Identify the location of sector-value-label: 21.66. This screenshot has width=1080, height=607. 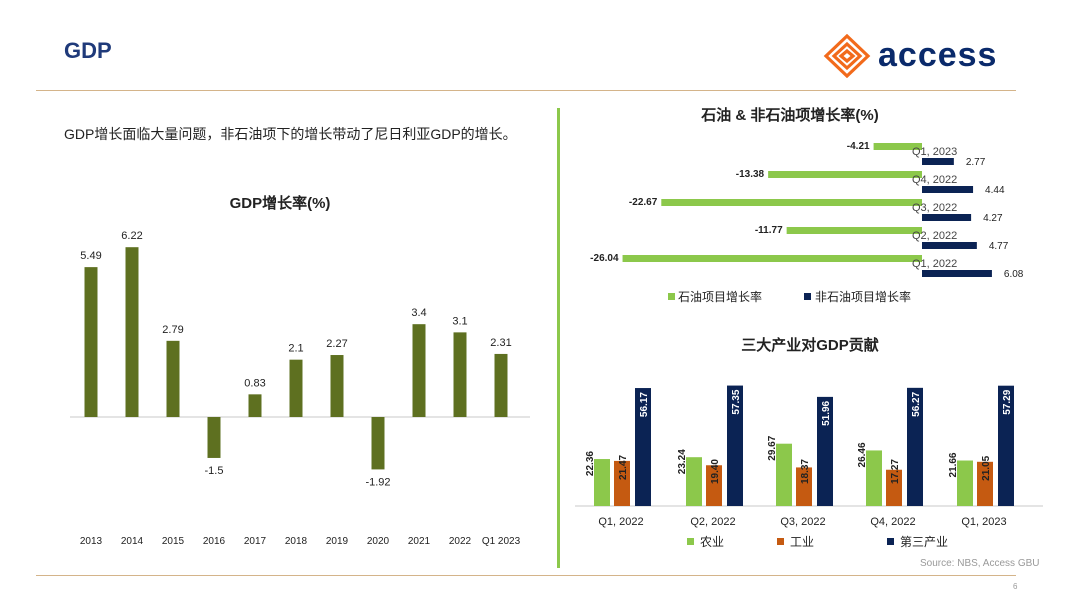
(953, 464).